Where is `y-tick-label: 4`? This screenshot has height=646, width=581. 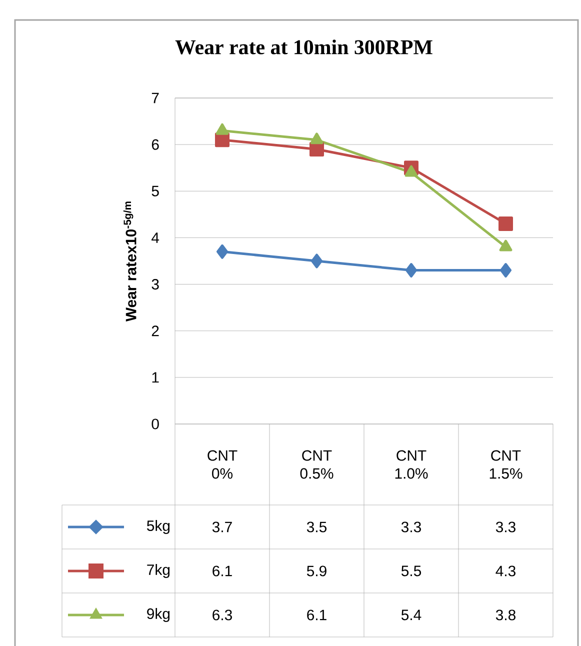 y-tick-label: 4 is located at coordinates (156, 237).